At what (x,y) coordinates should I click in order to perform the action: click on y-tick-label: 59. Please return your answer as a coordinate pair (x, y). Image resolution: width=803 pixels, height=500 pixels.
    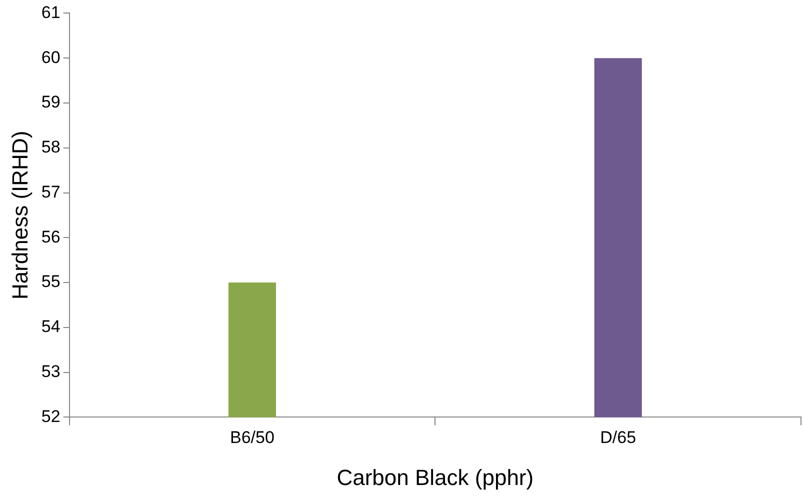
    Looking at the image, I should click on (50, 102).